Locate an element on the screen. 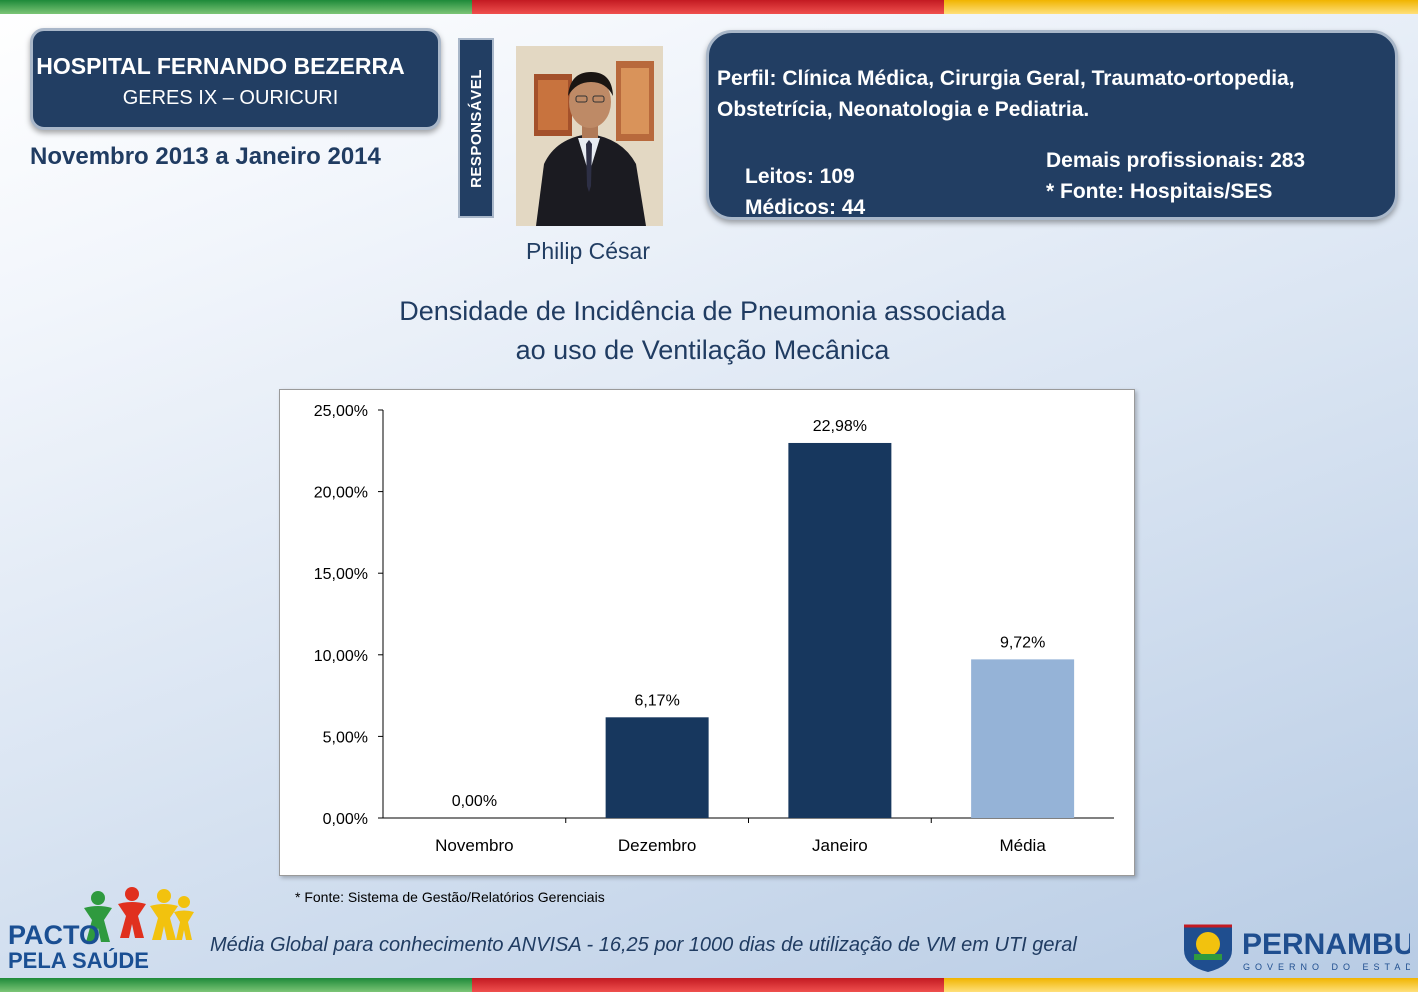 The width and height of the screenshot is (1418, 992). profile-source: * Fonte: Hospitais/SES is located at coordinates (1159, 191).